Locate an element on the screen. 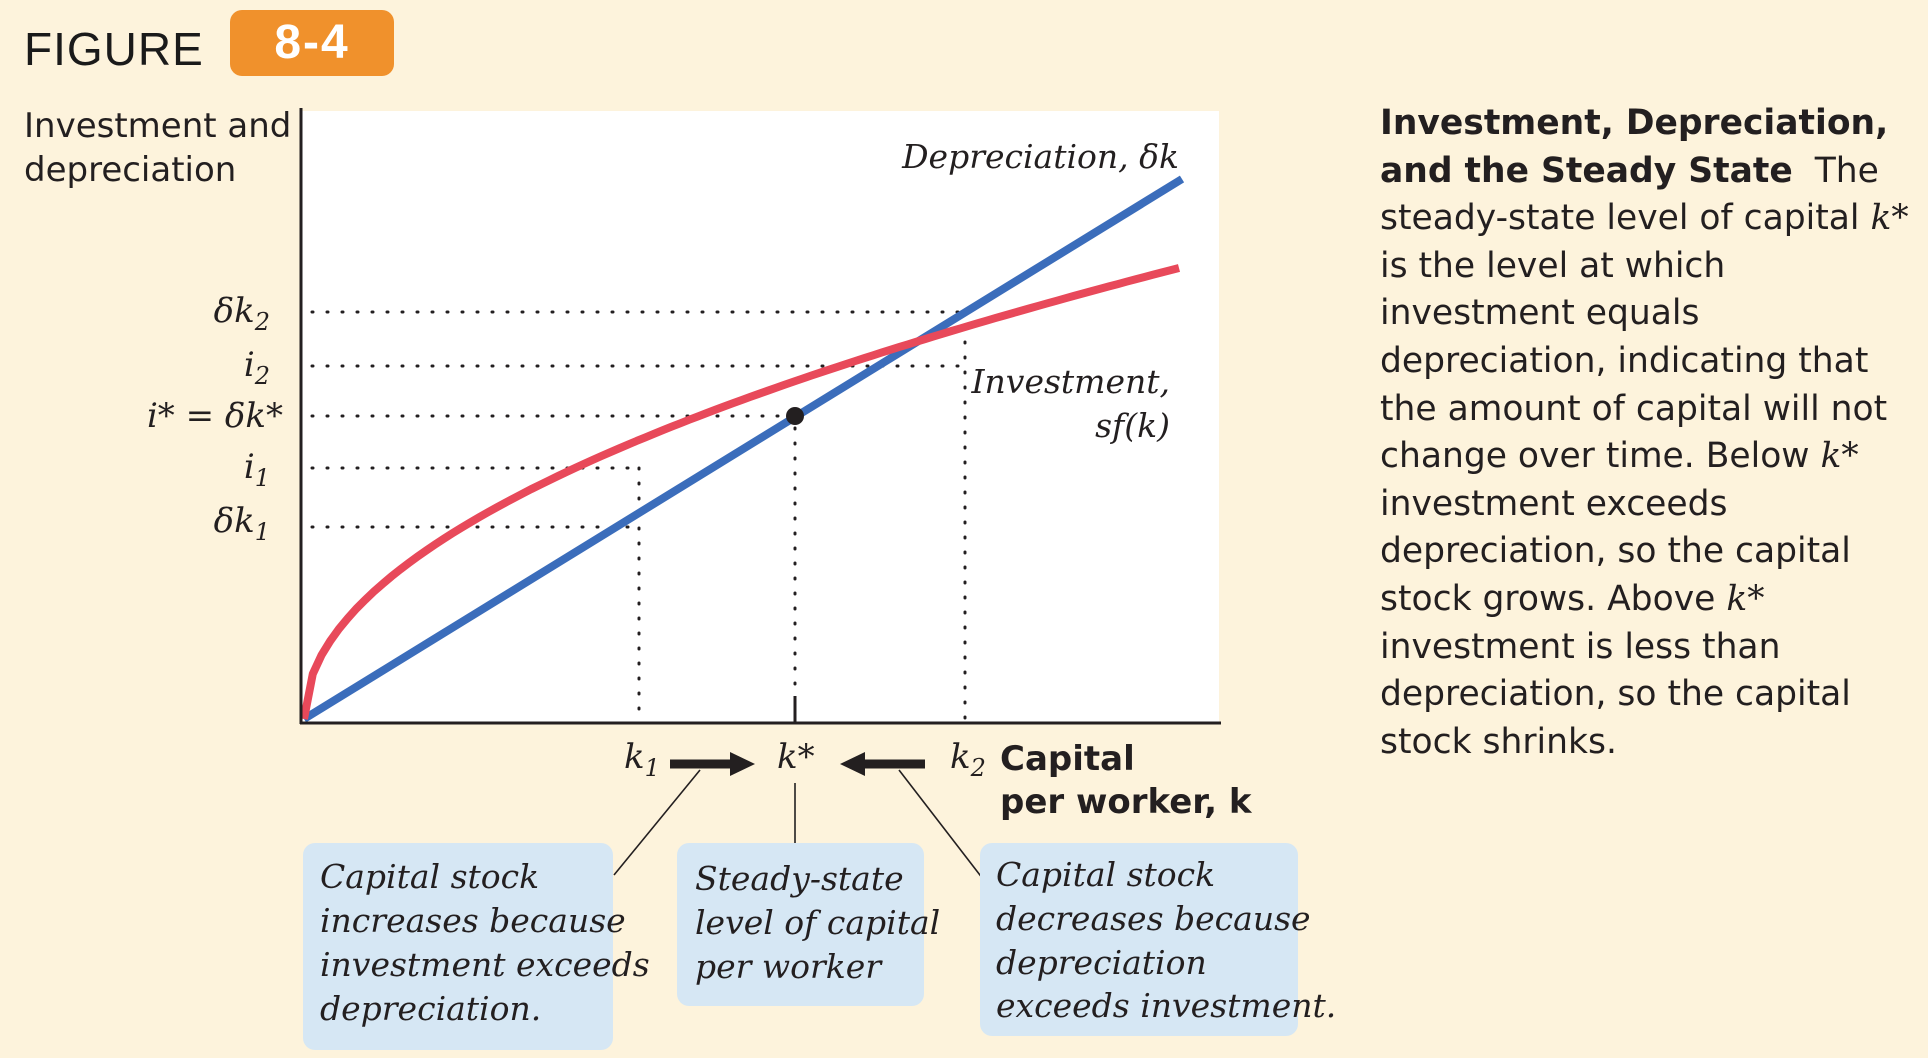 This screenshot has height=1058, width=1928. leader-right is located at coordinates (941, 824).